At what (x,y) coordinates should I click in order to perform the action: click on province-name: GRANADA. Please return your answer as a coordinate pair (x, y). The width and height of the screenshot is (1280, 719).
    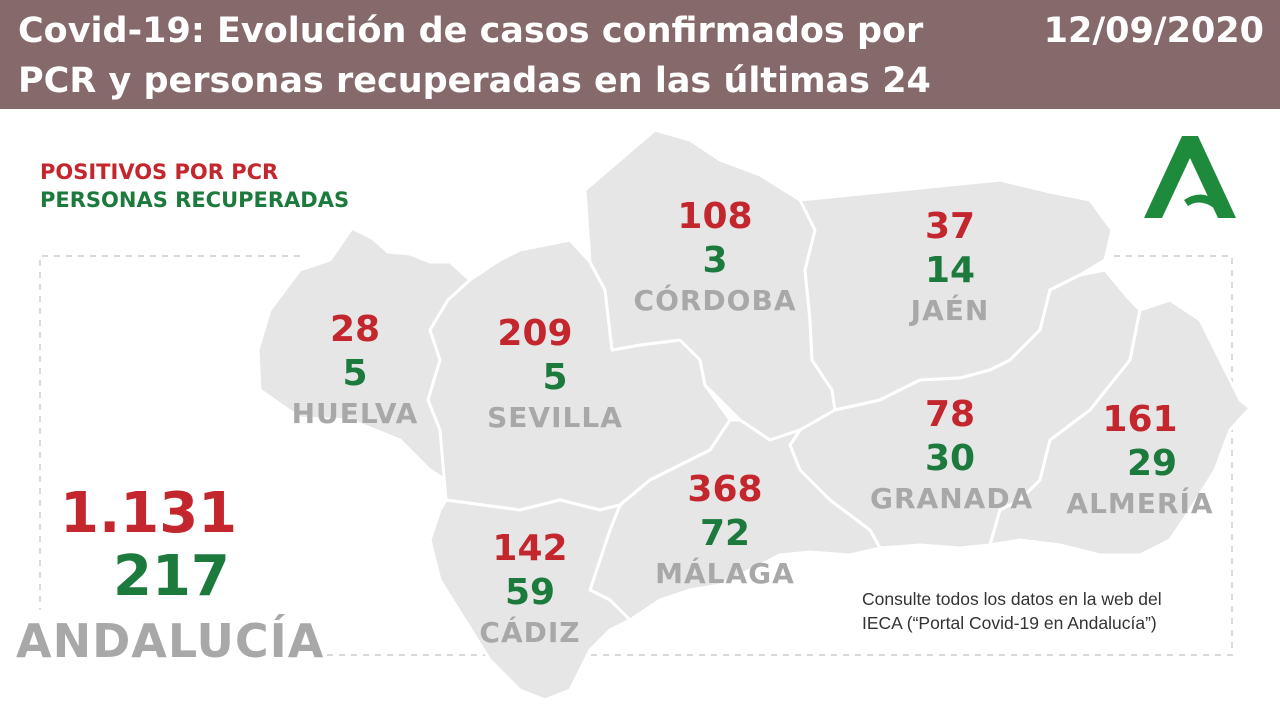
    Looking at the image, I should click on (952, 498).